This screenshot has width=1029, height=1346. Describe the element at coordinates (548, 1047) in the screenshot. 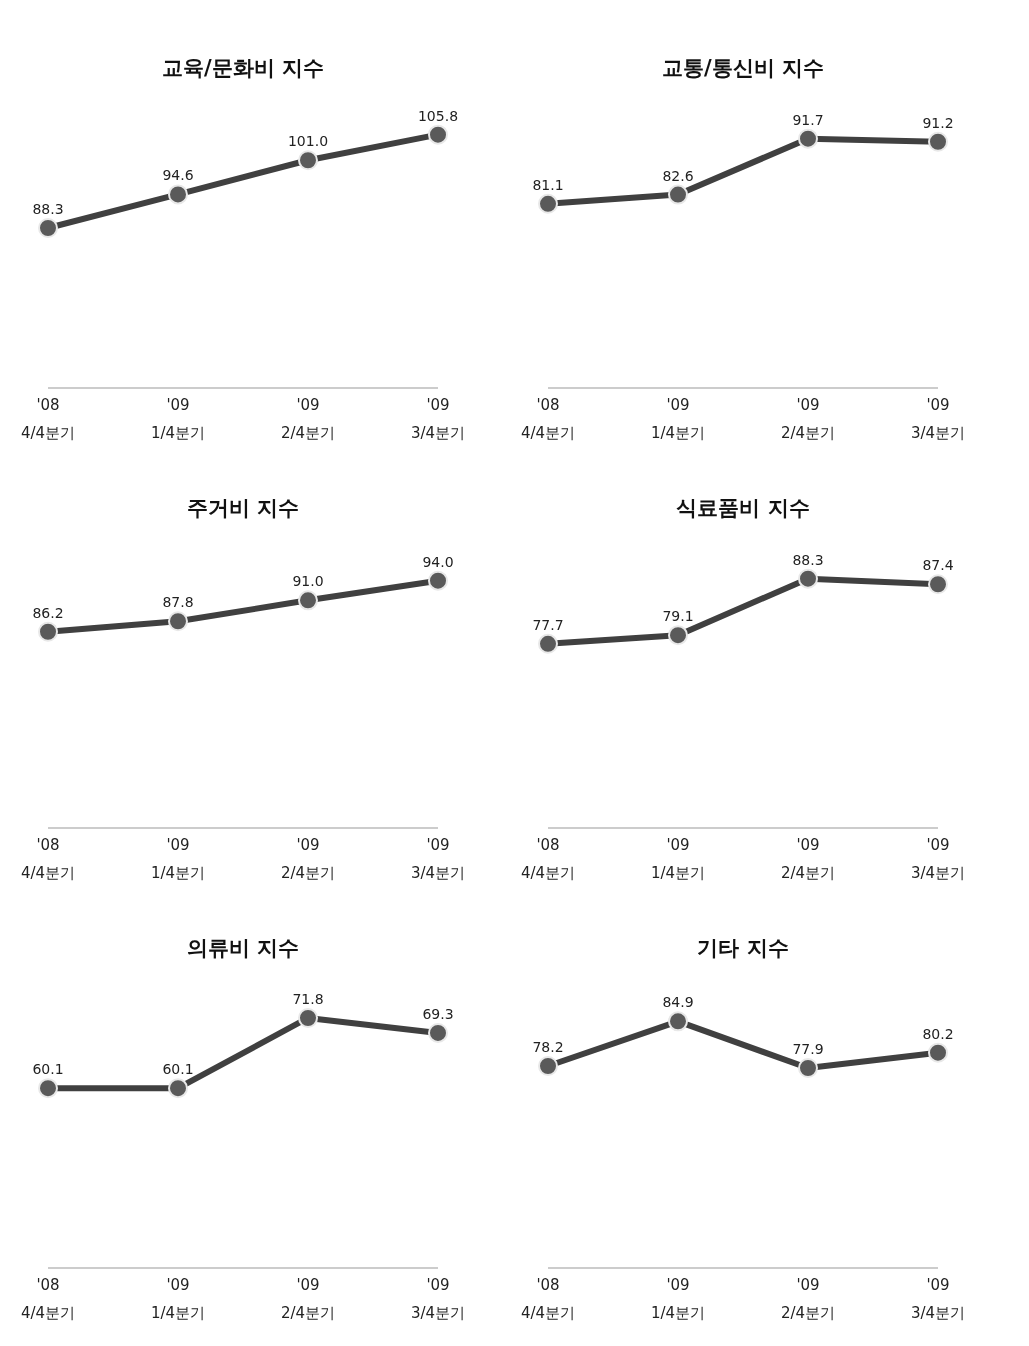

I see `data-label: 78.2` at that location.